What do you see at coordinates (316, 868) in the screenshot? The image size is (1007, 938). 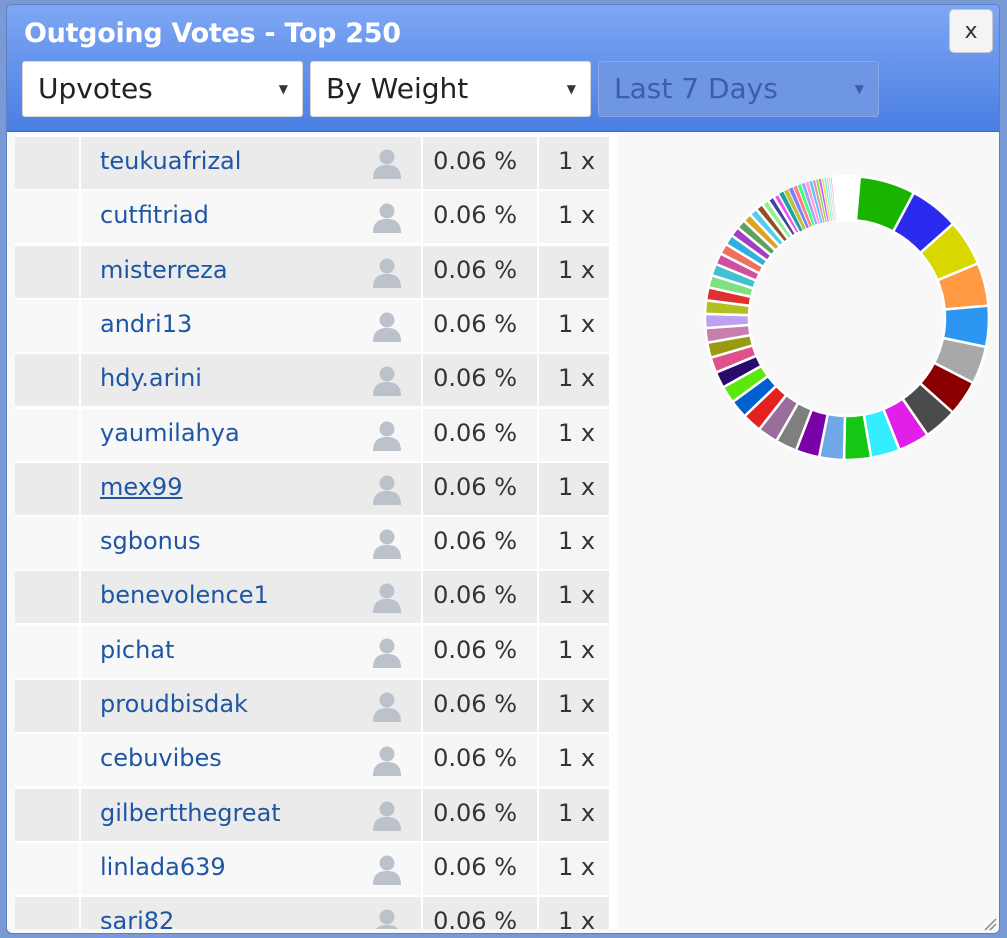 I see `table-row: linlada639 0.06 % 1 x` at bounding box center [316, 868].